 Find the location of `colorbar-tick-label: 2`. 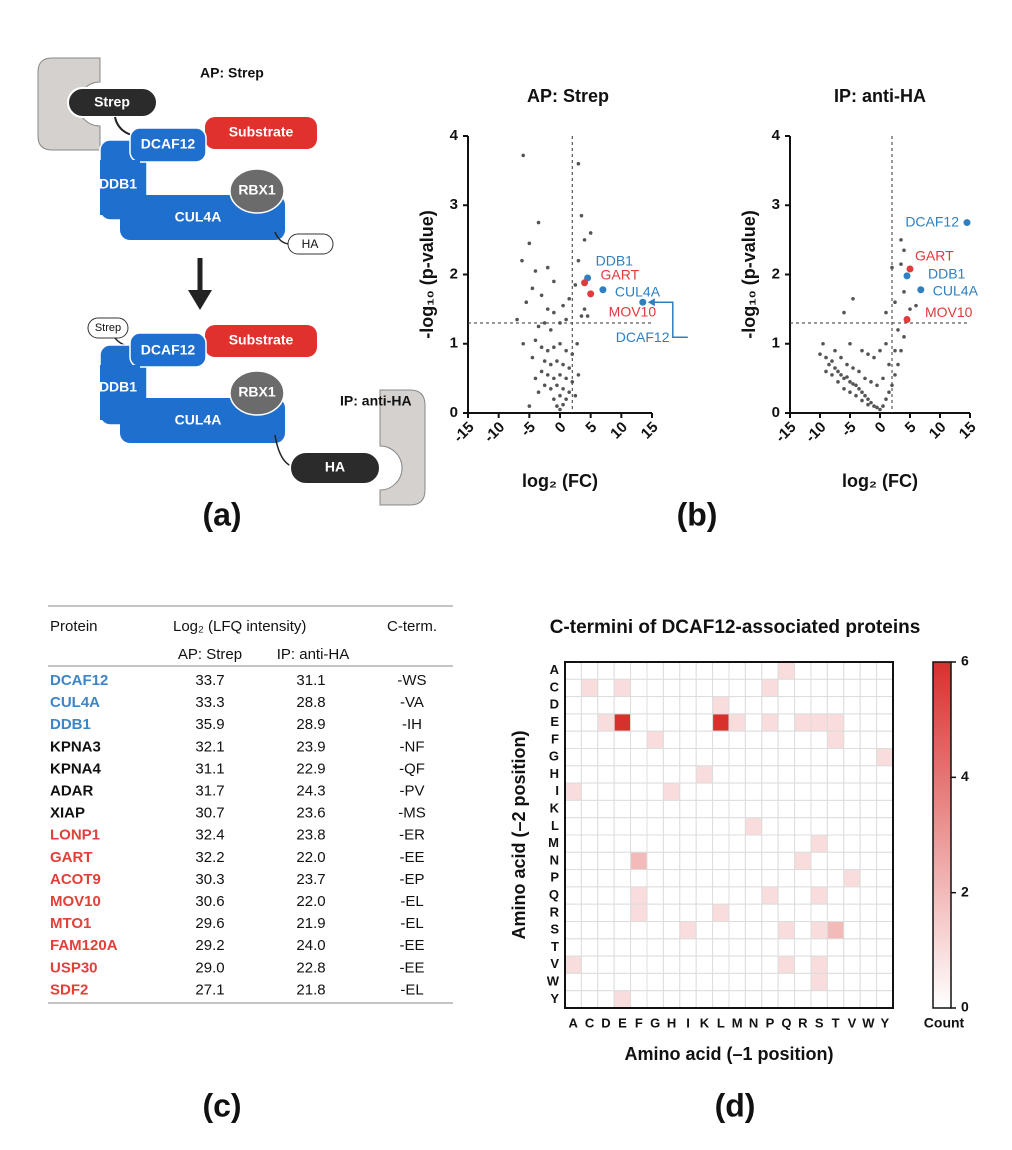

colorbar-tick-label: 2 is located at coordinates (965, 891).